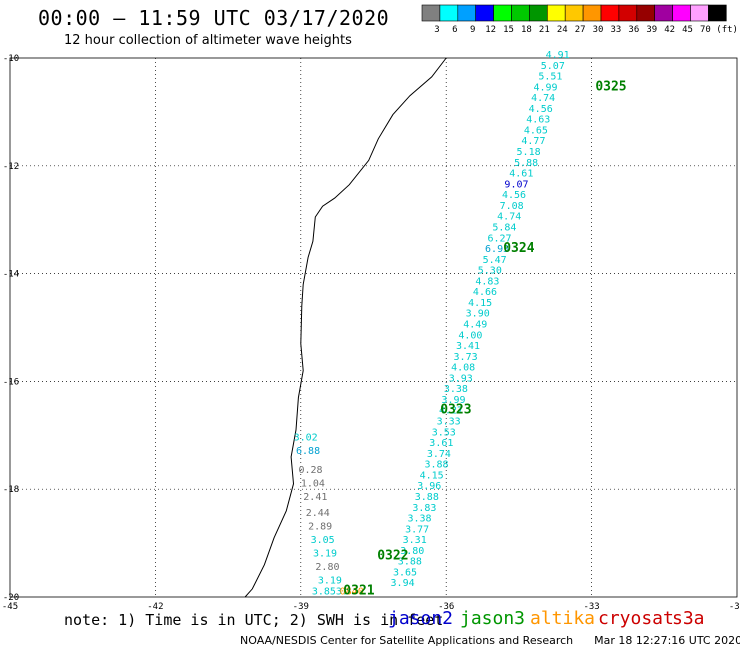 The width and height of the screenshot is (740, 650). Describe the element at coordinates (11, 598) in the screenshot. I see `latitude-tick-label: -20` at that location.